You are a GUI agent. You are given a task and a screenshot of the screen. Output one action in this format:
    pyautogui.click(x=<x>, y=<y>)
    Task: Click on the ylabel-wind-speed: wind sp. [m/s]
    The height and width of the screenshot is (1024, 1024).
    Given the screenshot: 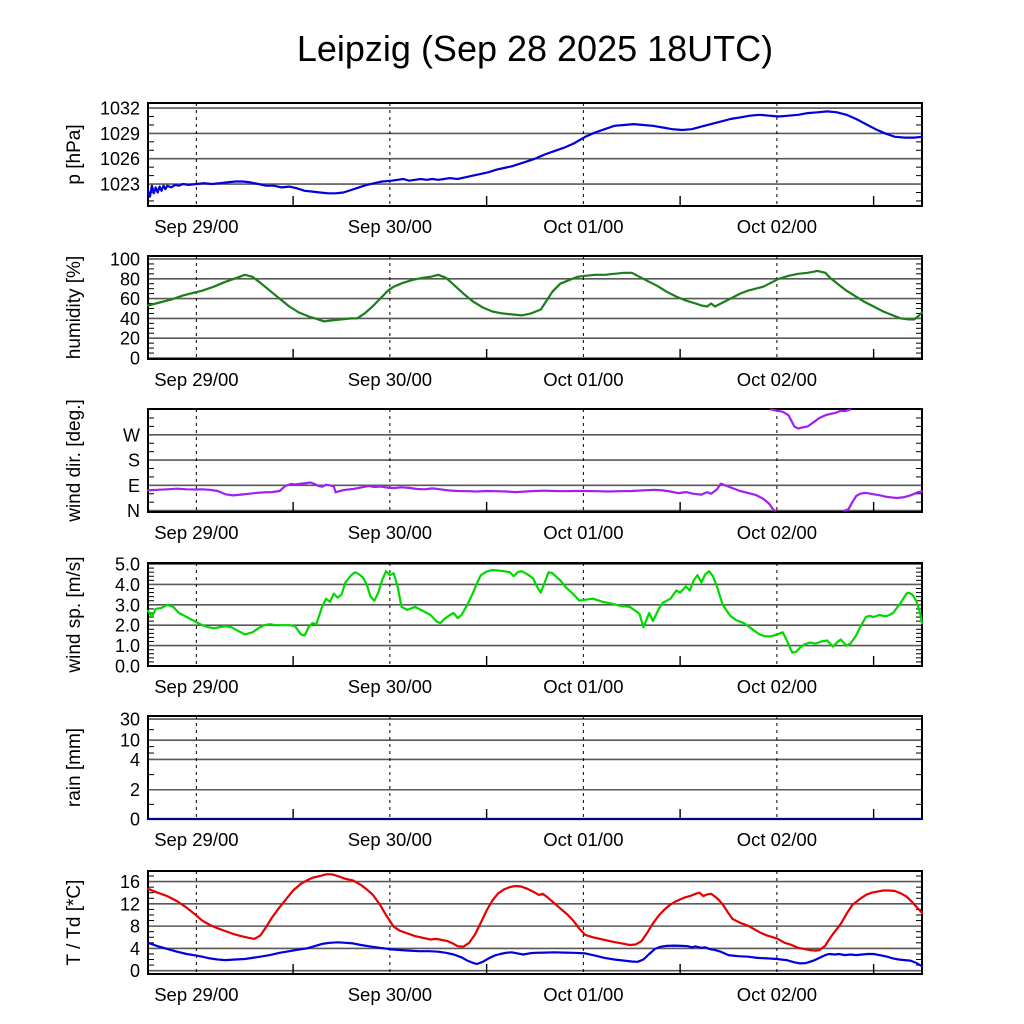 What is the action you would take?
    pyautogui.click(x=74, y=614)
    